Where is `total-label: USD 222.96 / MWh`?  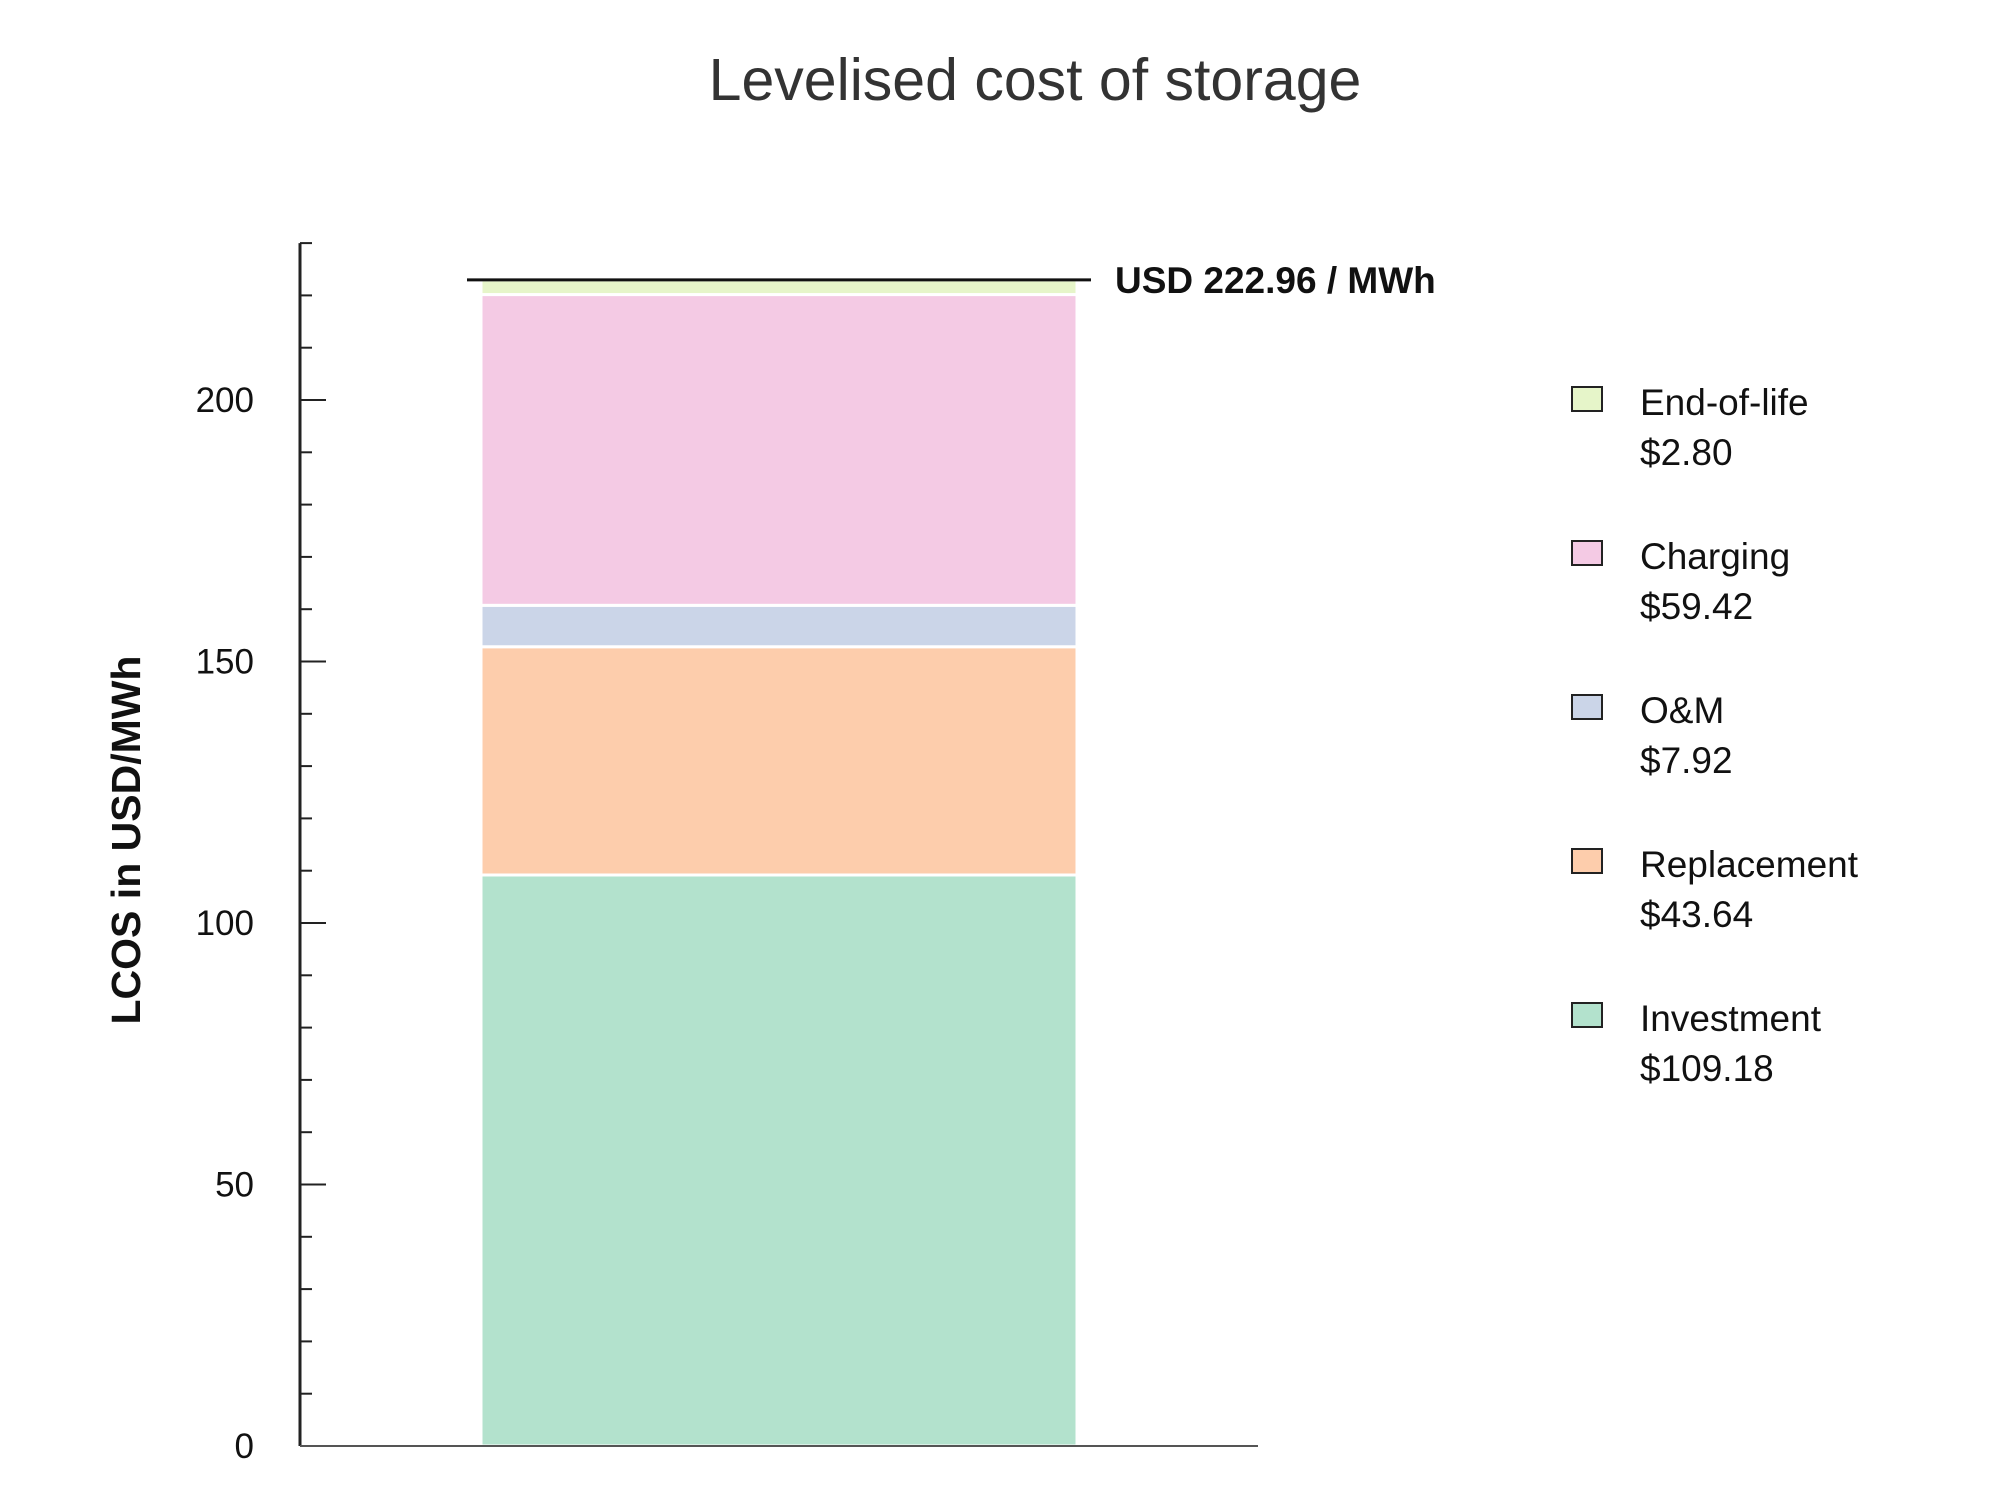
total-label: USD 222.96 / MWh is located at coordinates (1275, 280).